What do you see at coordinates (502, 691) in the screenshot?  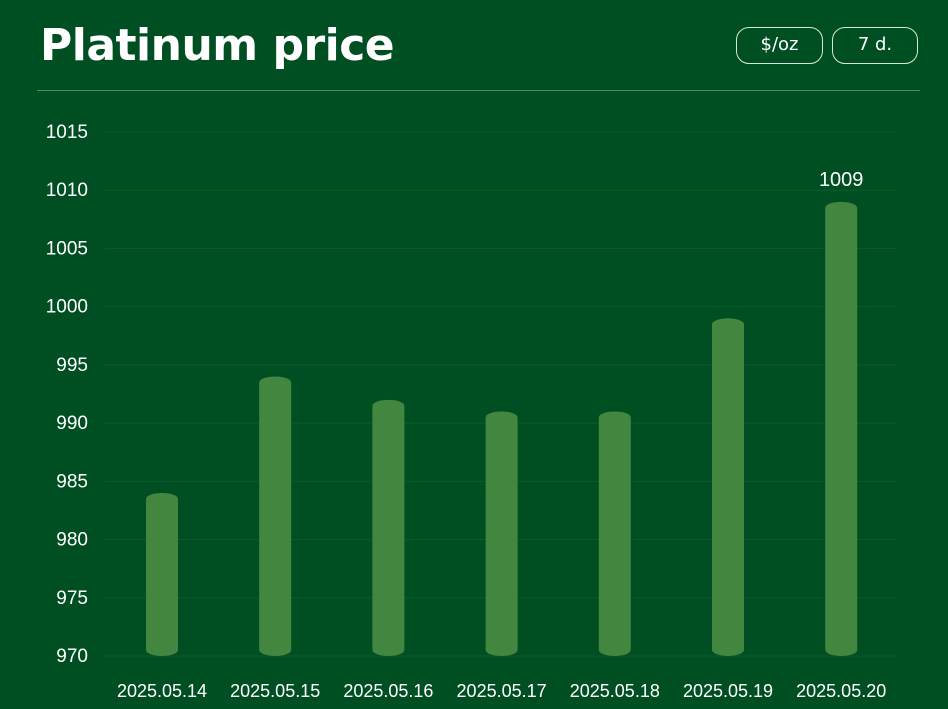 I see `x-tick-label: 2025.05.17` at bounding box center [502, 691].